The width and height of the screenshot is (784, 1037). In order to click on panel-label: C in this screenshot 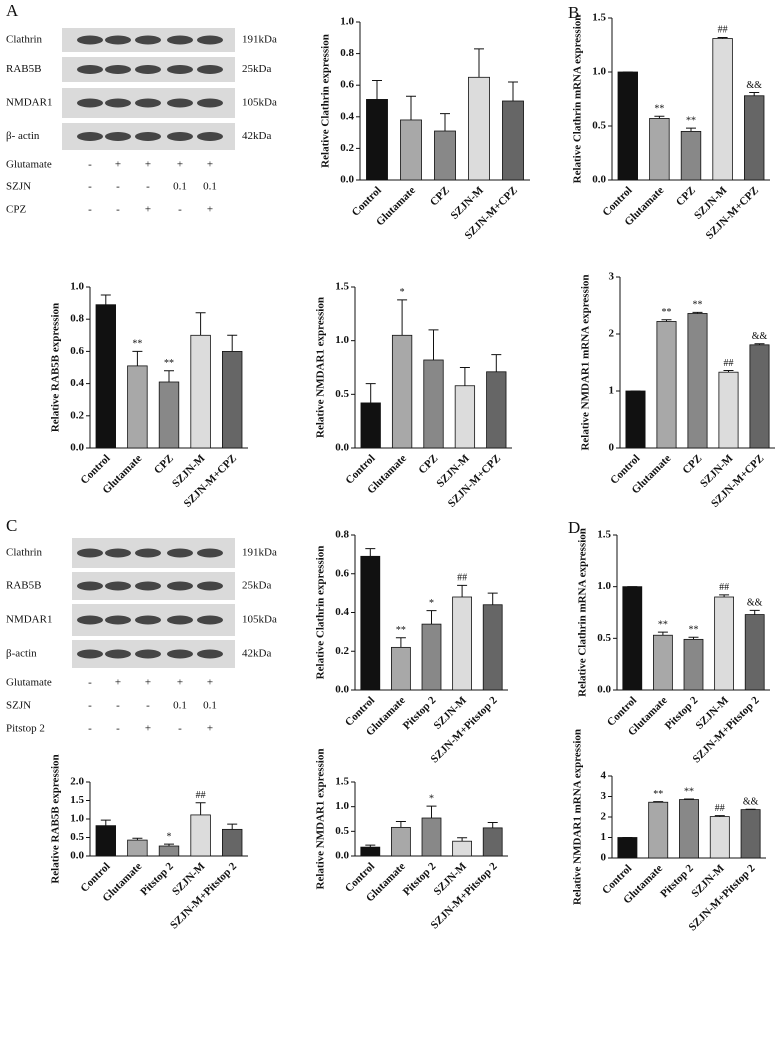, I will do `click(11, 525)`.